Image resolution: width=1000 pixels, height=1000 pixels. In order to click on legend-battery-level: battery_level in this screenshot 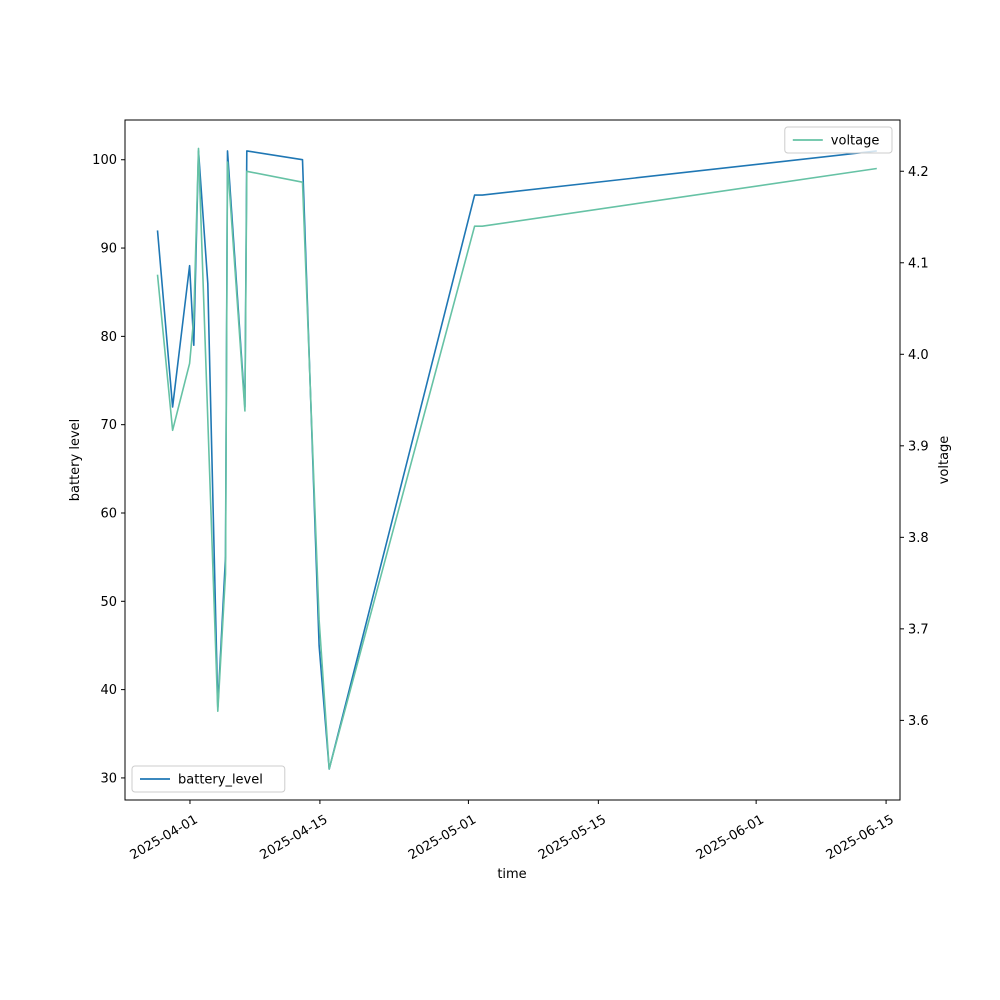, I will do `click(208, 779)`.